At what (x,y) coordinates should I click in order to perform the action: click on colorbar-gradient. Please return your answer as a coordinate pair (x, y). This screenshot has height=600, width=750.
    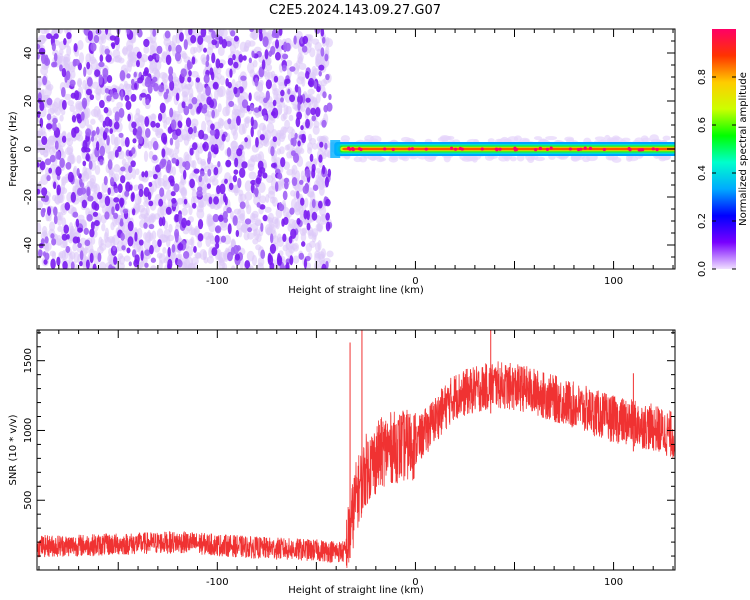
    Looking at the image, I should click on (724, 149).